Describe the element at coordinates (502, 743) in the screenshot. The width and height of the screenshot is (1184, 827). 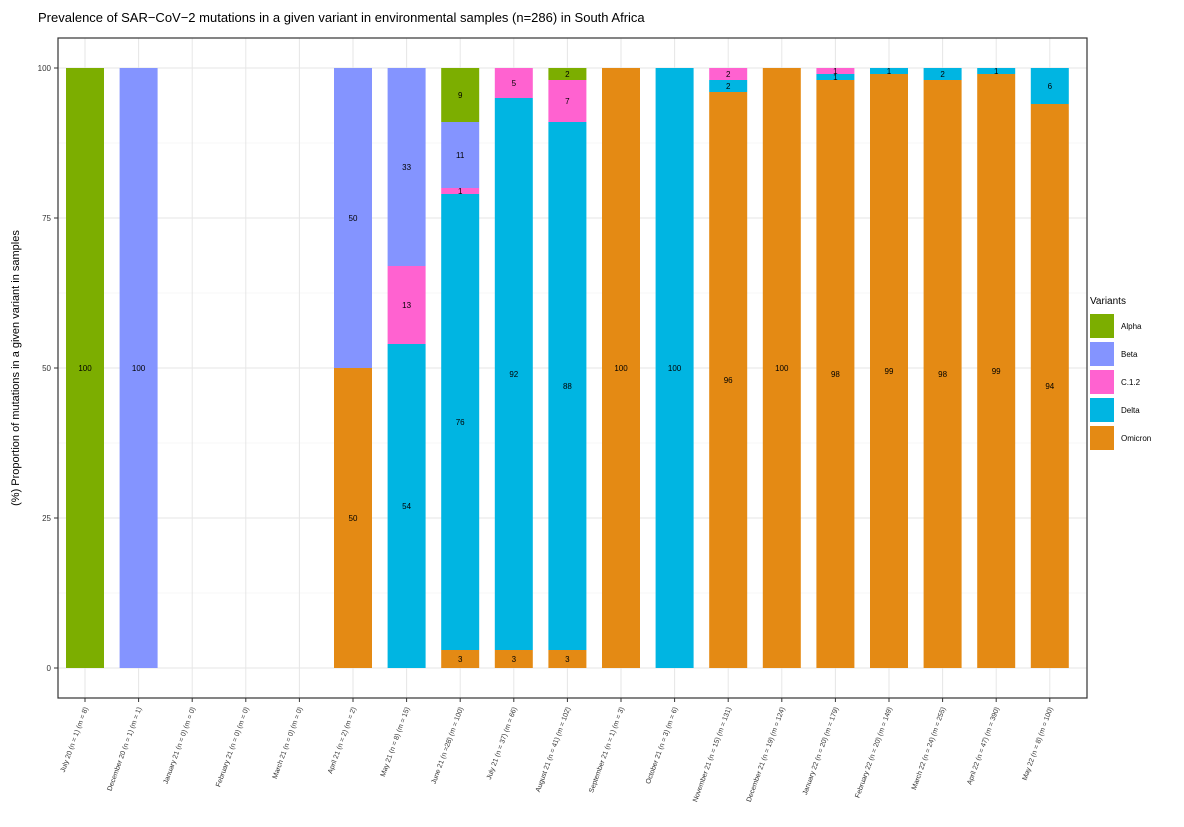
I see `x-tick-label: July 21 (n = 37) (m = 66)` at that location.